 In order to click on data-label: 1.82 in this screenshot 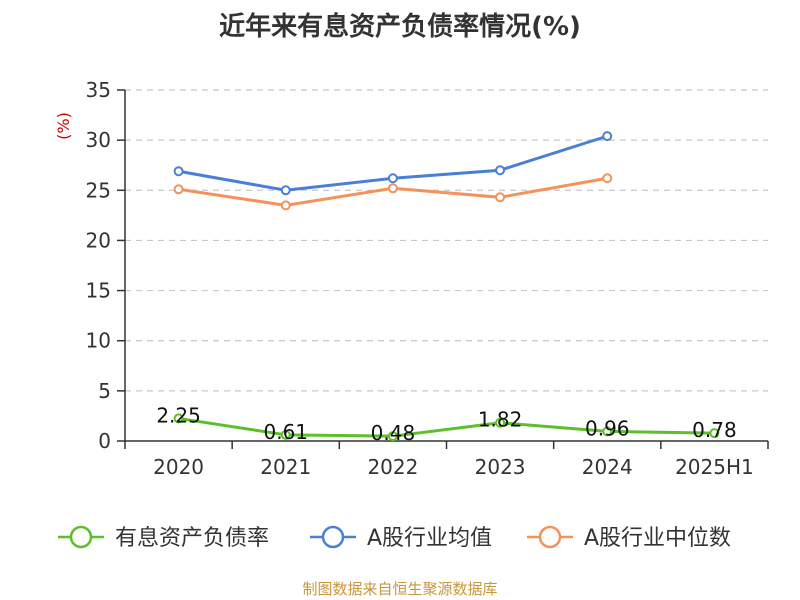, I will do `click(500, 420)`.